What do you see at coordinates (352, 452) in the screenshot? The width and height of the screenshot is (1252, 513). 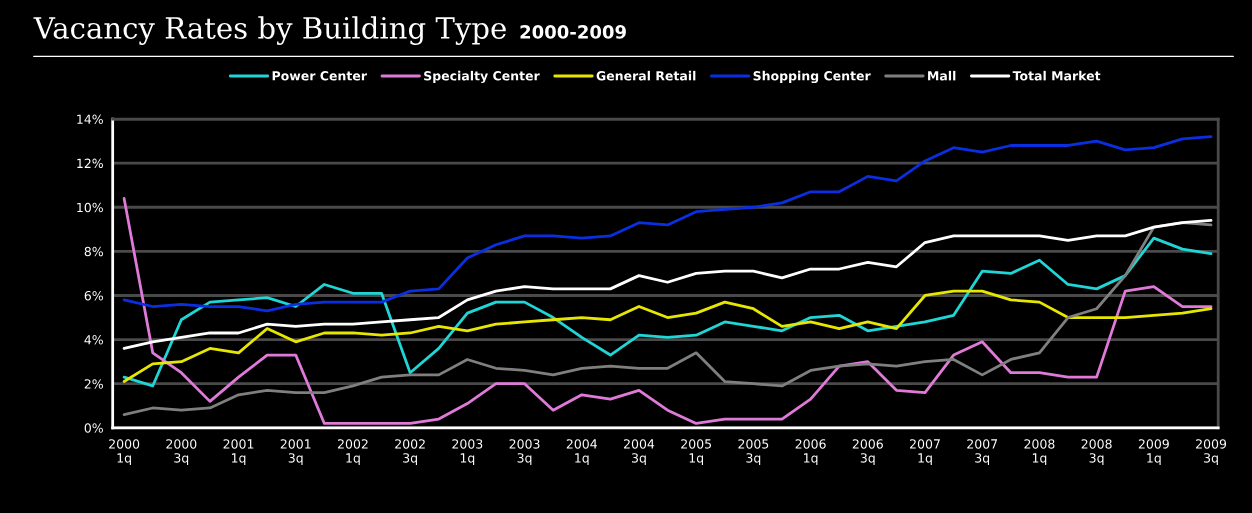 I see `x-tick-label: 2002 1q` at bounding box center [352, 452].